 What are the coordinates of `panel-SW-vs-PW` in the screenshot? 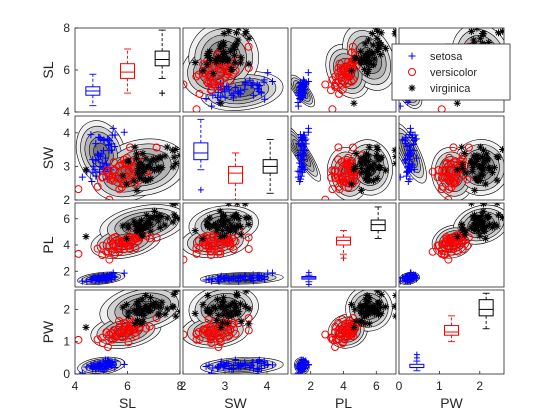 It's located at (451, 158).